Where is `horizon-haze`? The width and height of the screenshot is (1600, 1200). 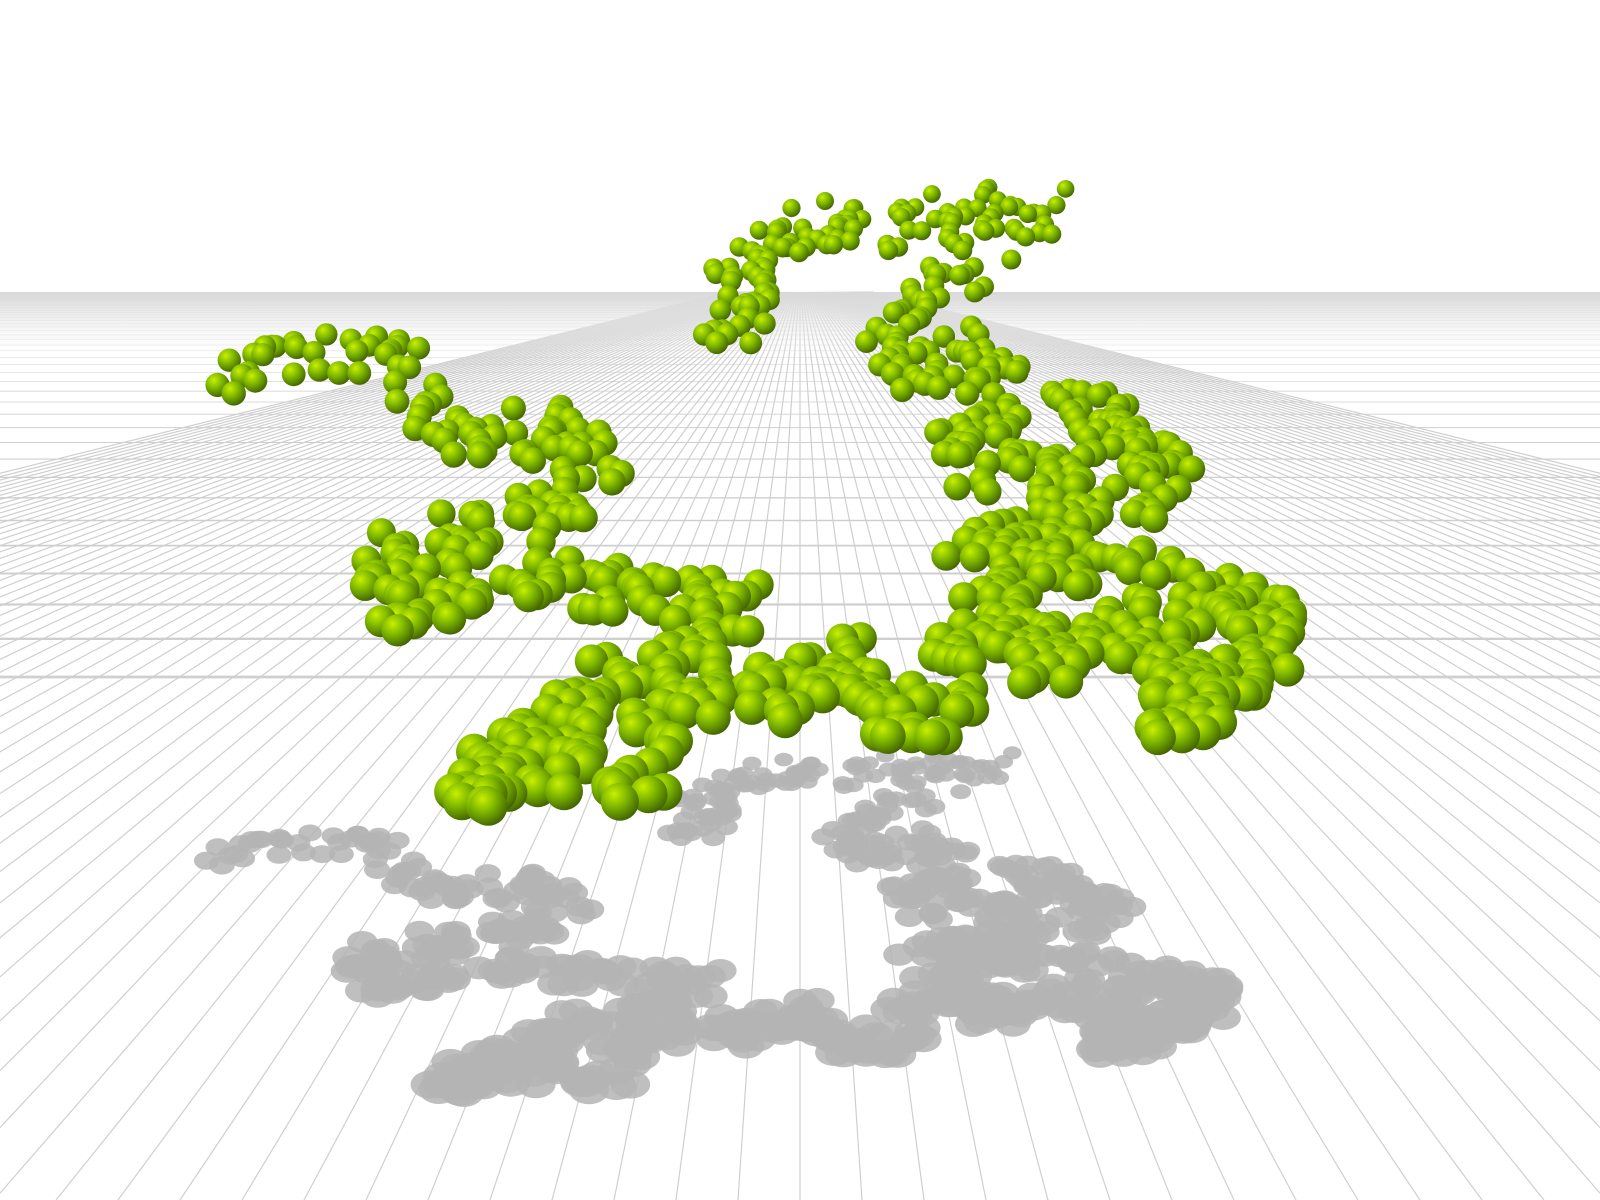 horizon-haze is located at coordinates (800, 327).